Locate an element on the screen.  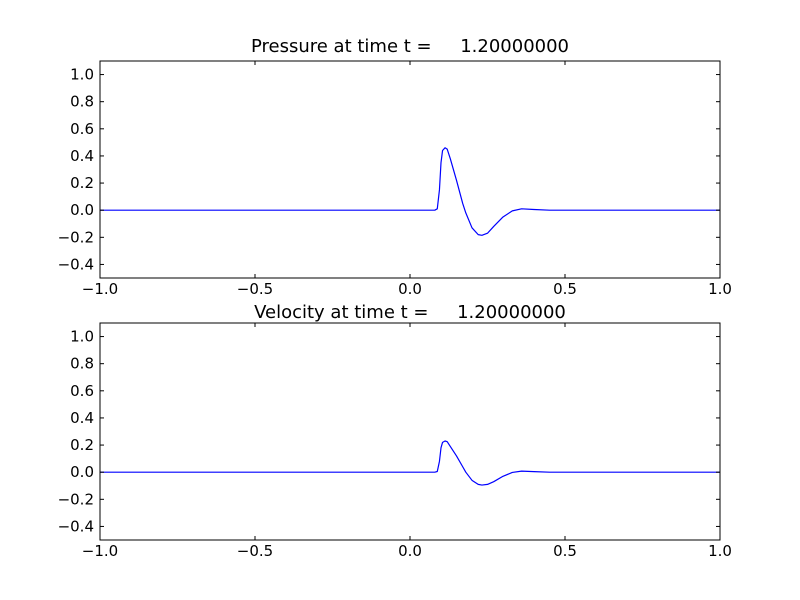
velocity-line is located at coordinates (410, 463).